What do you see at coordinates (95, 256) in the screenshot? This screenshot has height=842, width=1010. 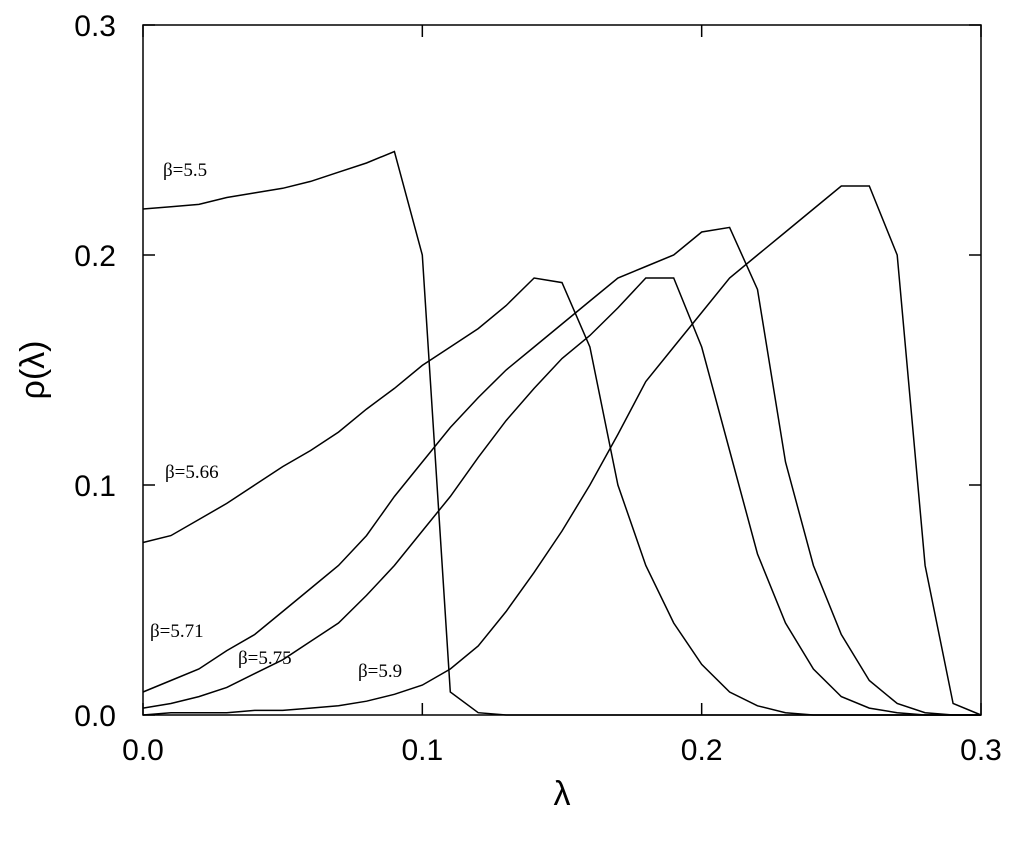 I see `y-tick-label: 0.2` at bounding box center [95, 256].